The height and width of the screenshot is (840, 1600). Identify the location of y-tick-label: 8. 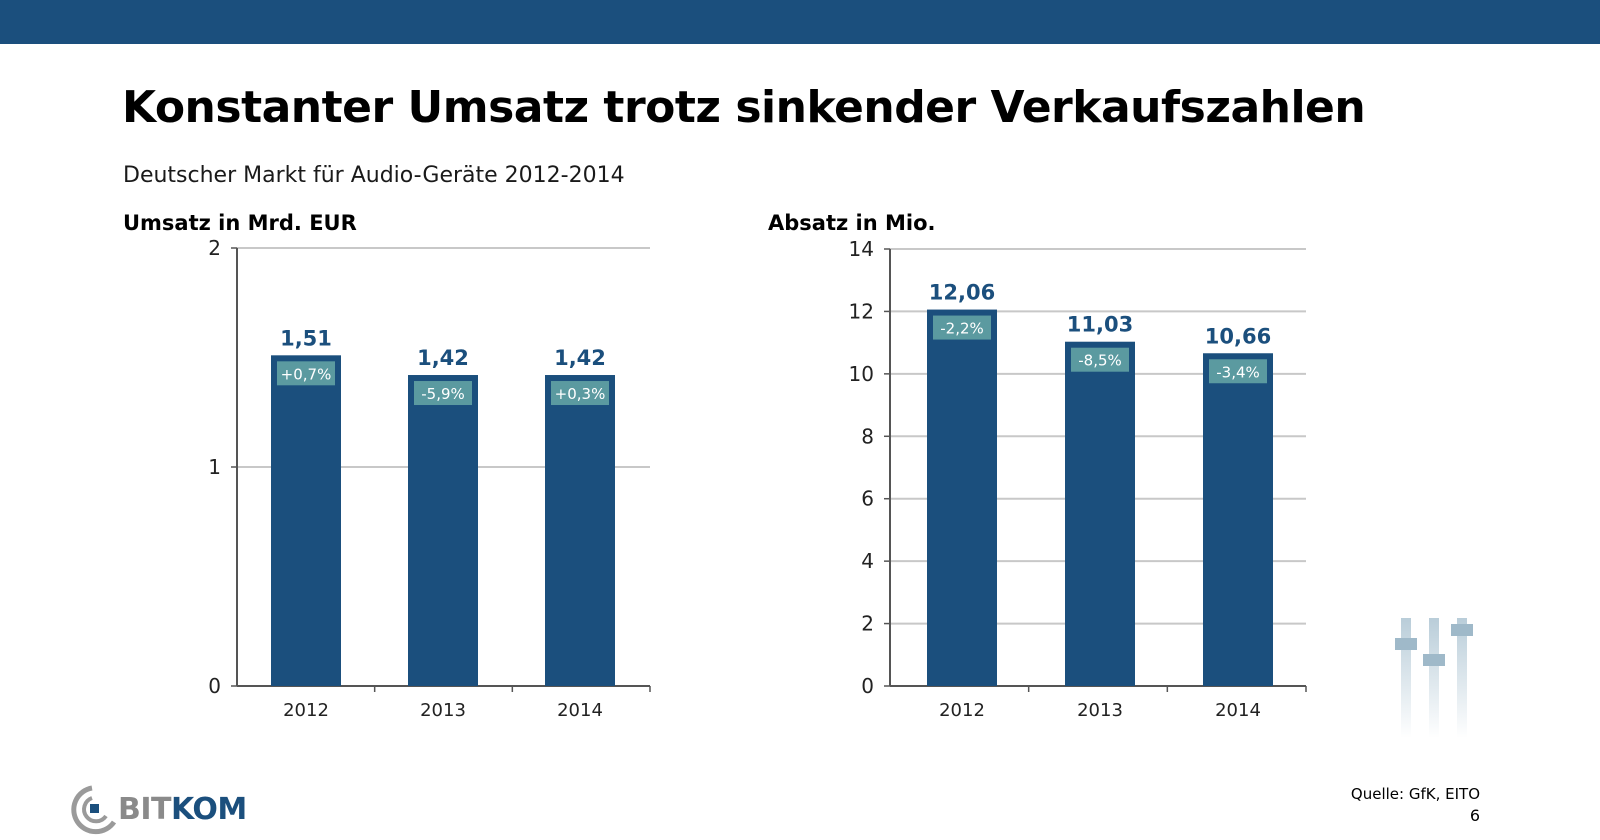
(867, 436).